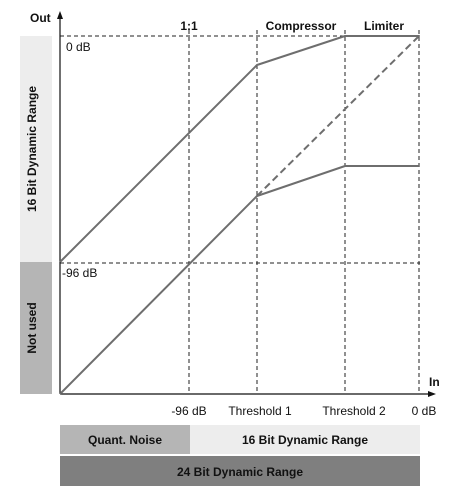  Describe the element at coordinates (60, 15) in the screenshot. I see `y-axis-arrow` at that location.